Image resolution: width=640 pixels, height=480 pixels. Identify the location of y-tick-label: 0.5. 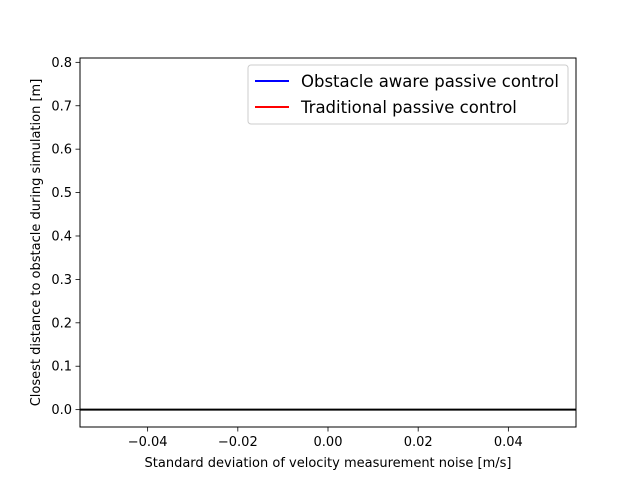
(61, 193).